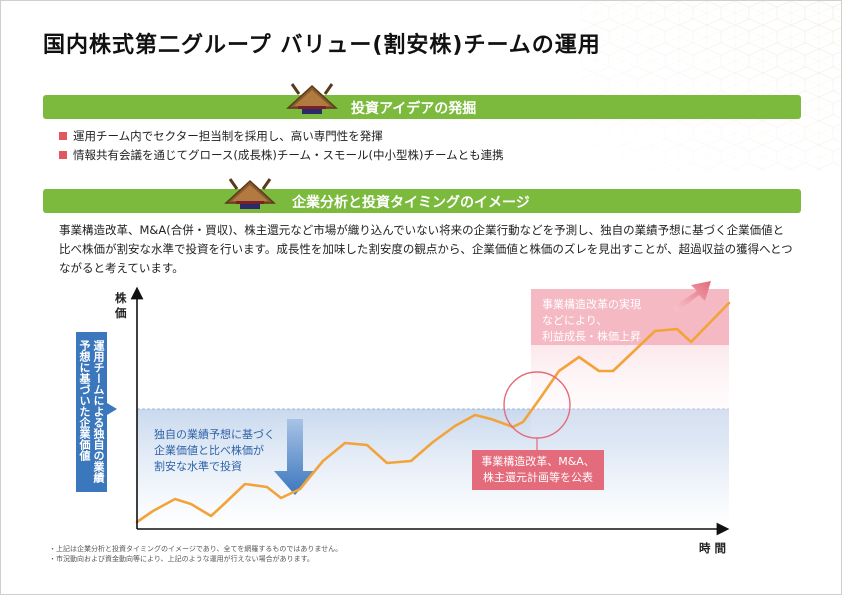 This screenshot has height=595, width=842. I want to click on section-heading: 企業分析と投資タイミングのイメージ, so click(411, 203).